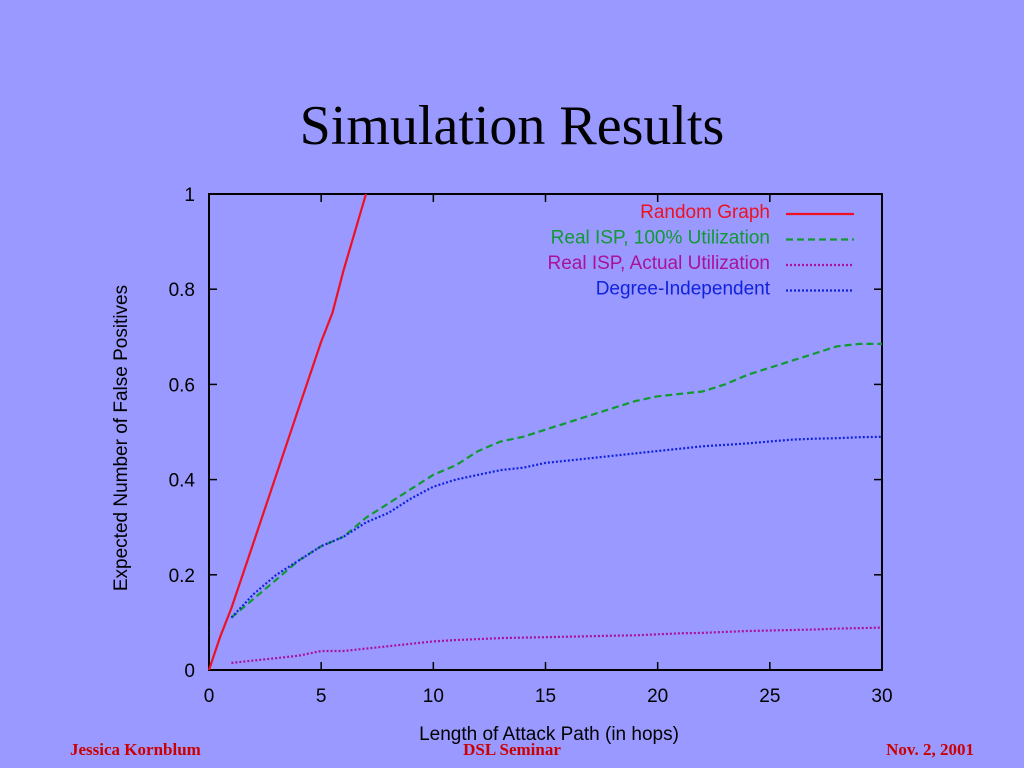 This screenshot has height=768, width=1024. I want to click on footer-event: DSL Seminar, so click(512, 749).